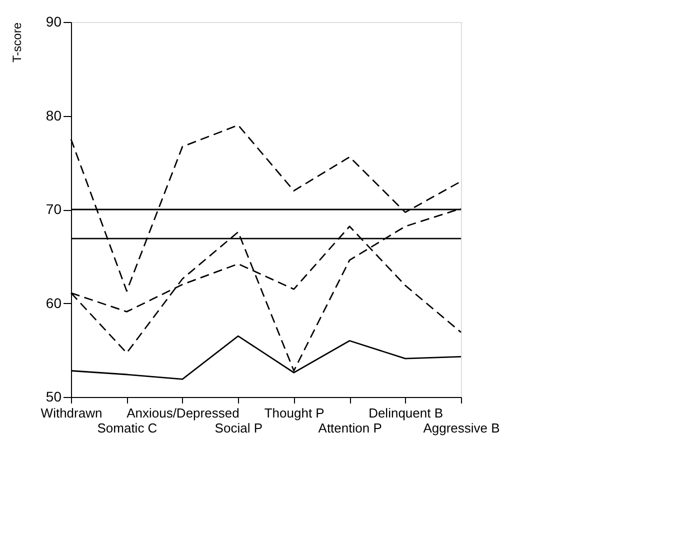 This screenshot has width=693, height=560. What do you see at coordinates (294, 413) in the screenshot?
I see `x-tick-label: Thought P` at bounding box center [294, 413].